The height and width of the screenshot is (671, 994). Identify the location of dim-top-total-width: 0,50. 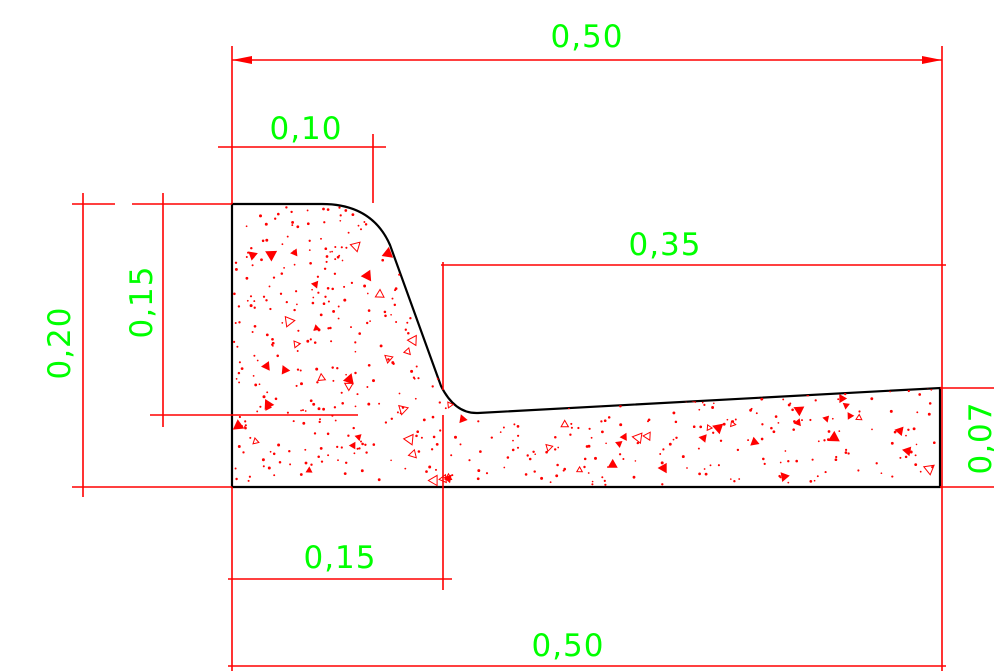
(586, 37).